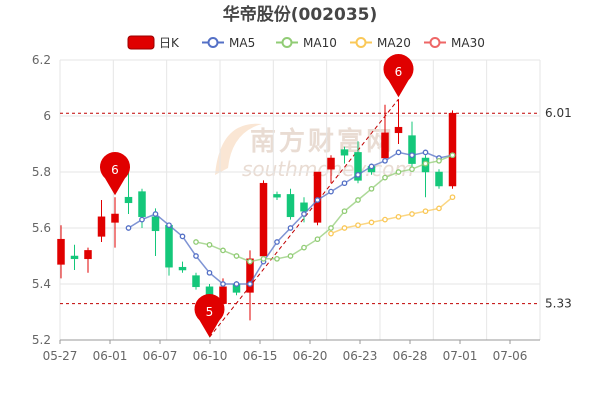 Image resolution: width=600 pixels, height=404 pixels. I want to click on reference-line-label: 5.33, so click(558, 304).